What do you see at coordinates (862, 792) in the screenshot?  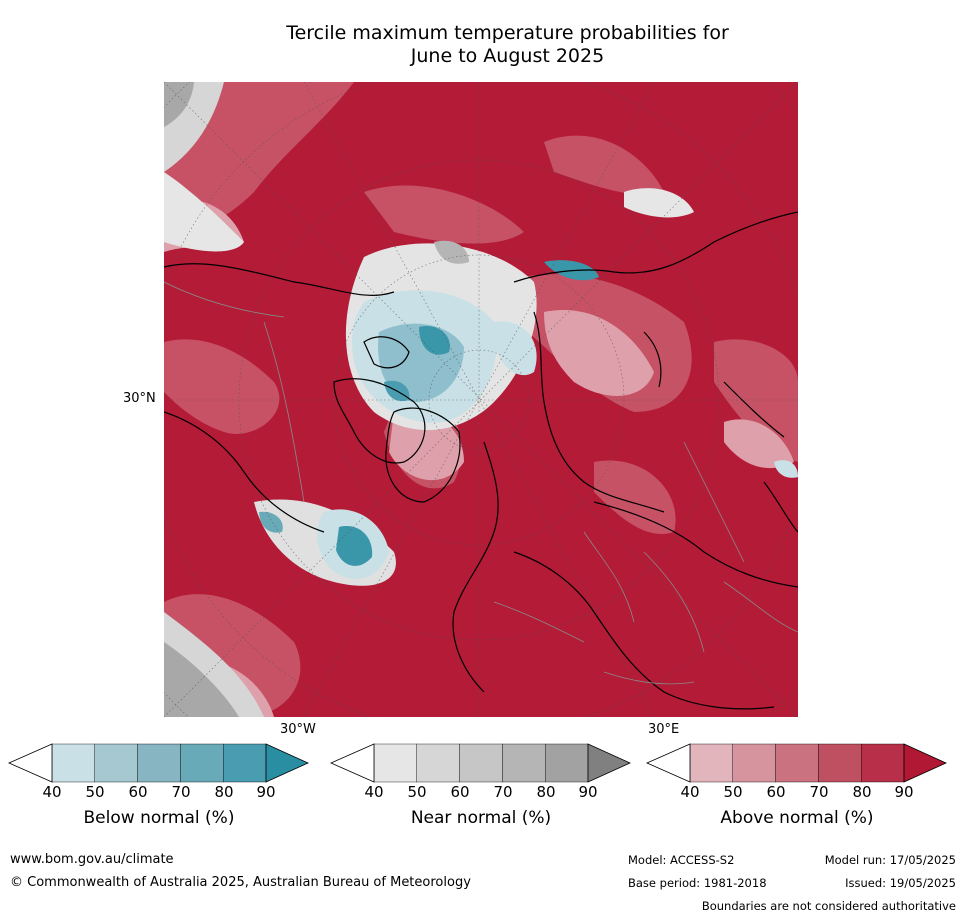 I see `above-tick-80: 80` at bounding box center [862, 792].